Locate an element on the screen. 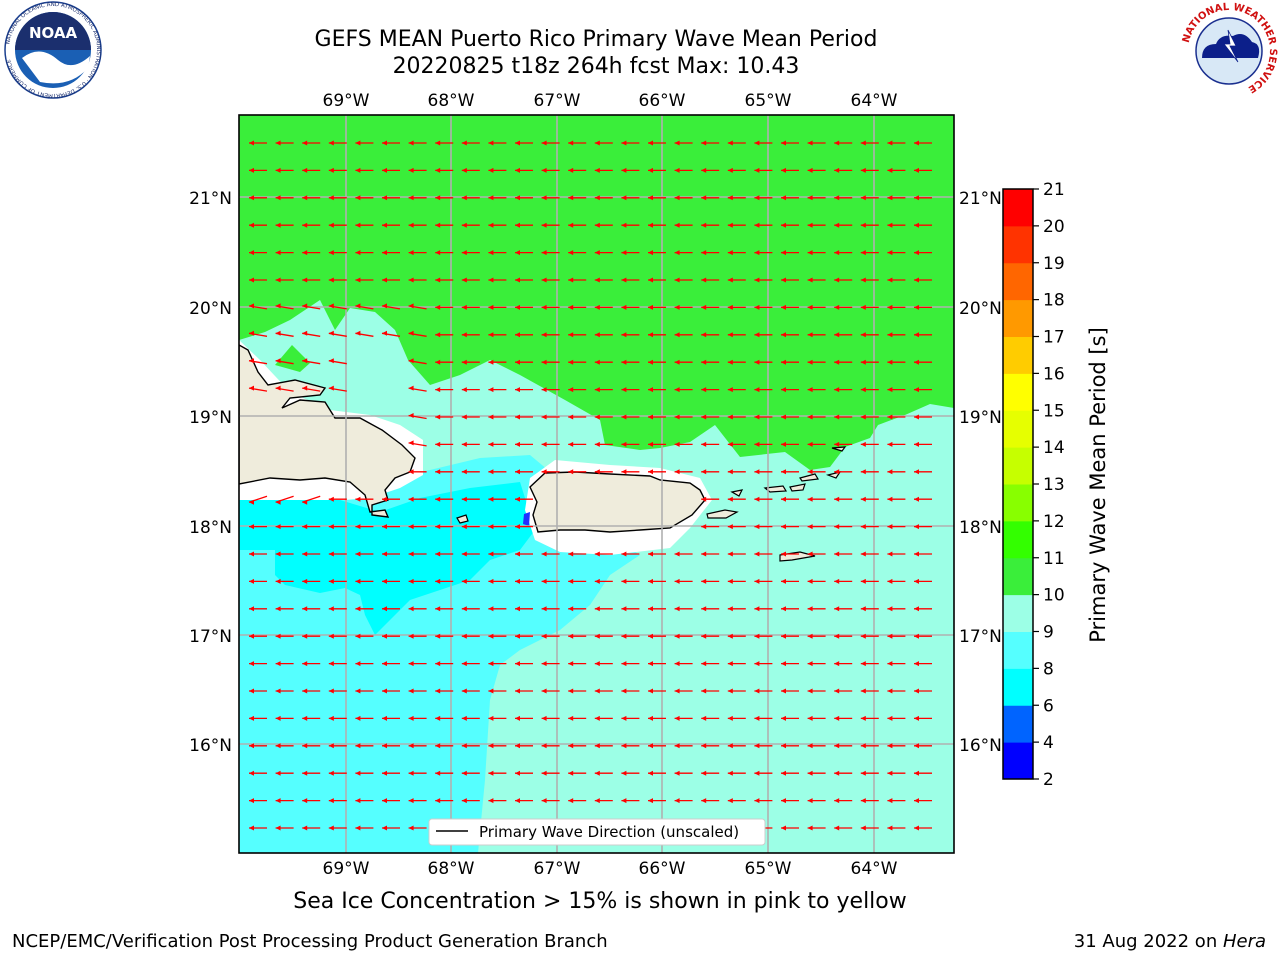  lon-label-bottom: 69°W is located at coordinates (346, 869).